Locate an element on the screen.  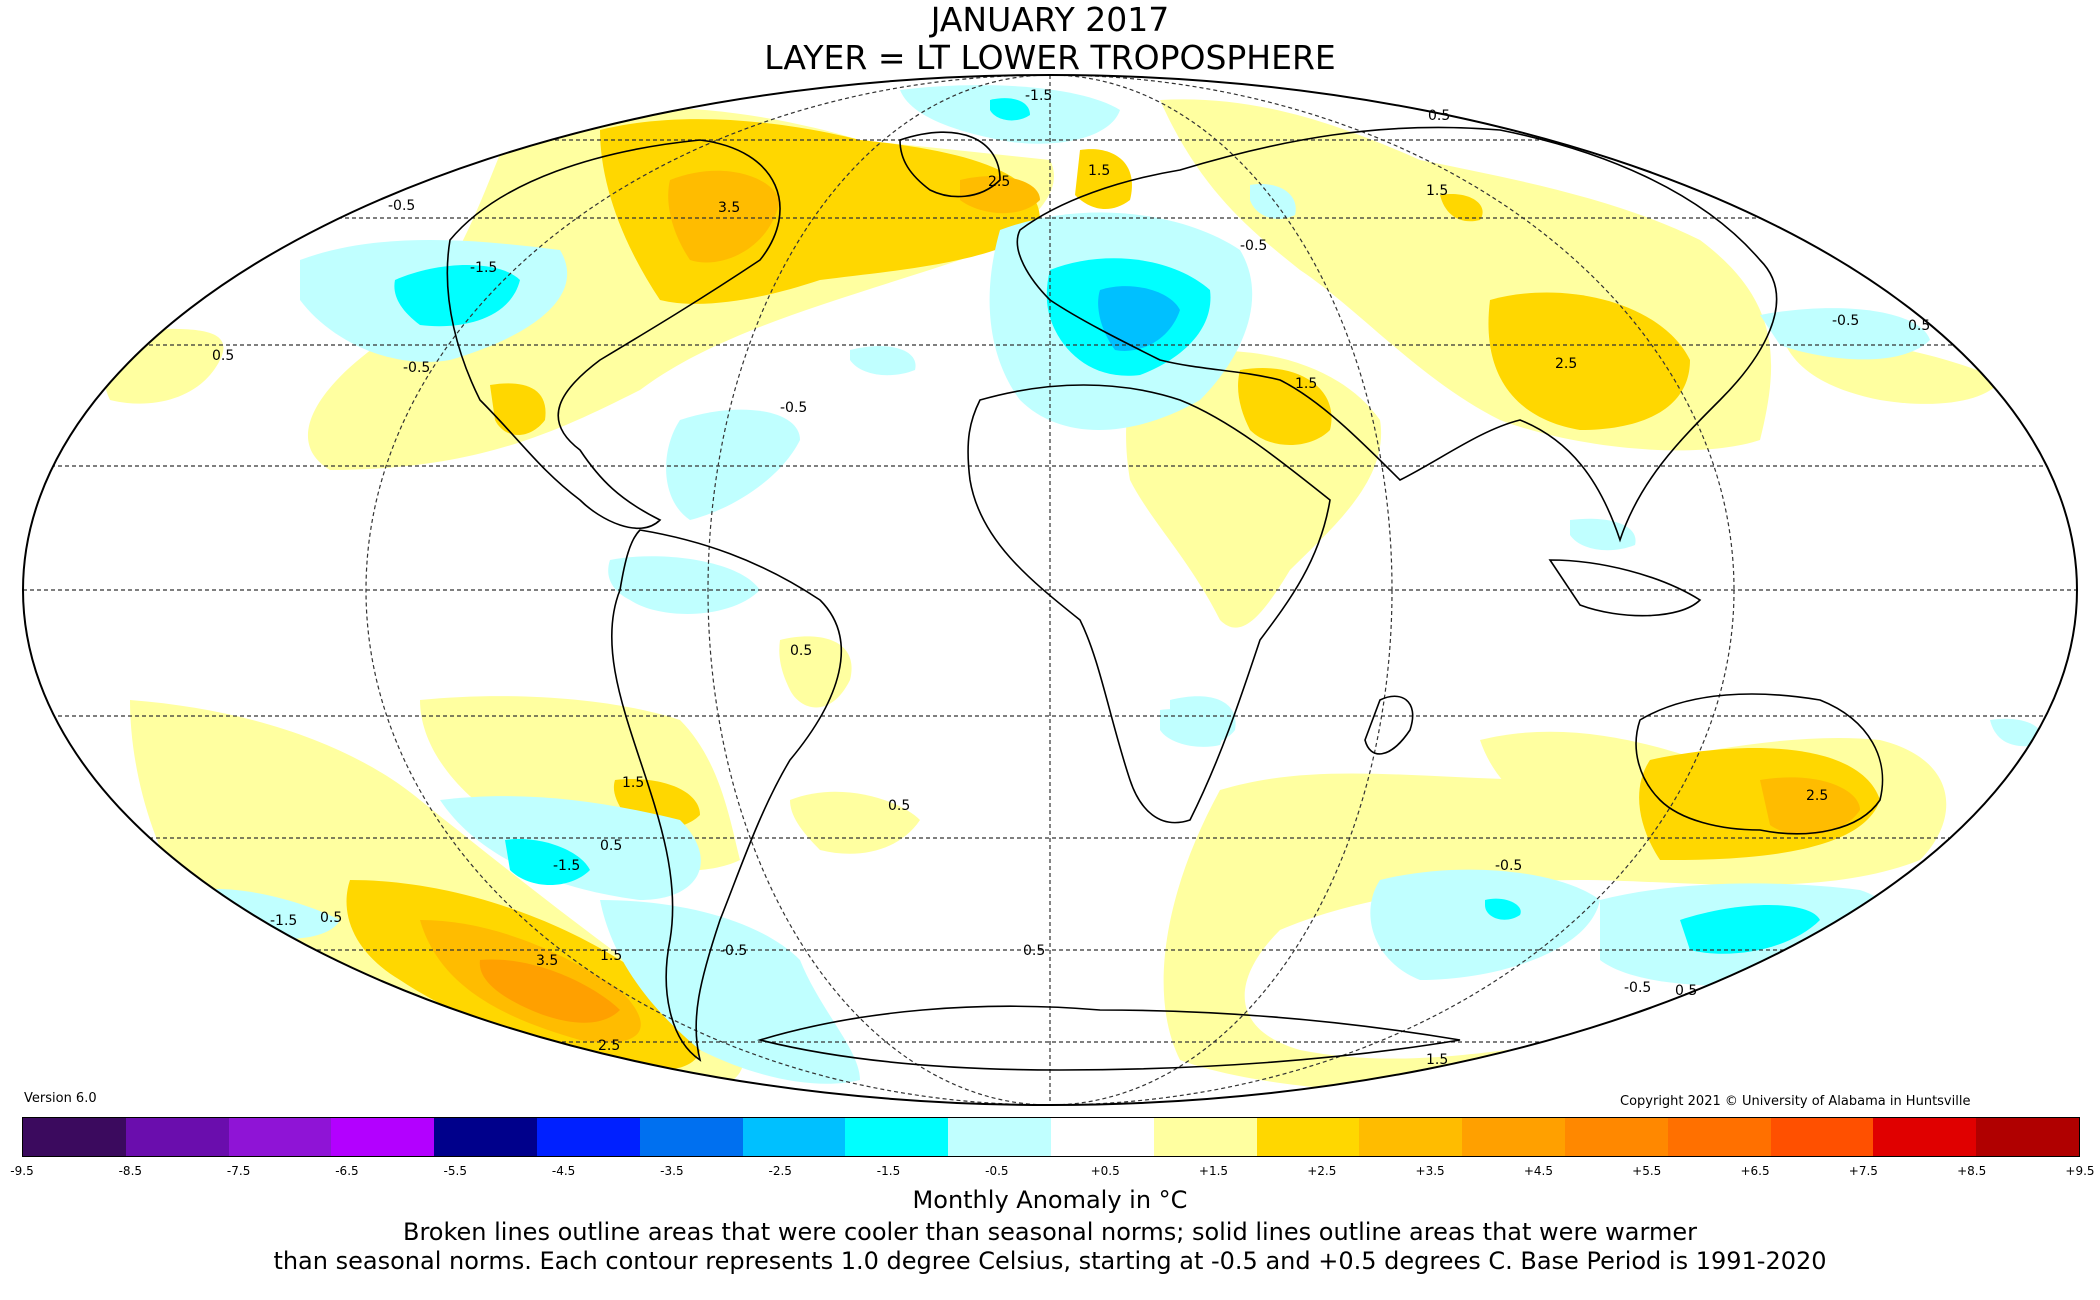
cool-anomaly-2.5 is located at coordinates (1139, 318).